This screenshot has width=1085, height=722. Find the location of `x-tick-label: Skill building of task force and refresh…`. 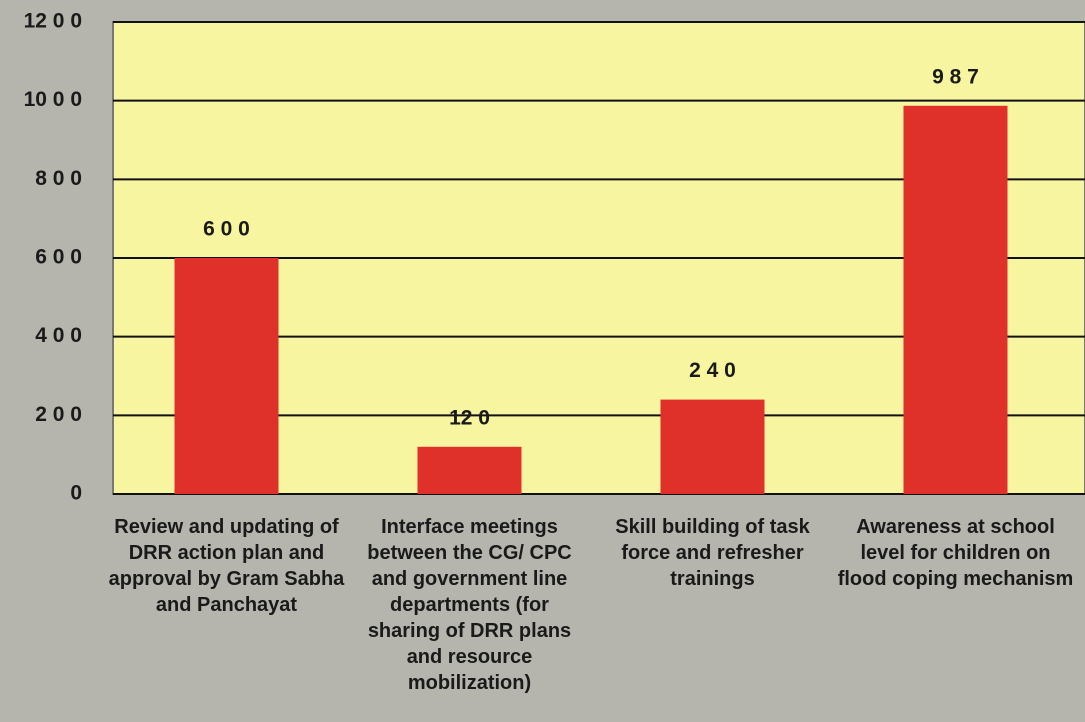

x-tick-label: Skill building of task force and refresh… is located at coordinates (712, 553).